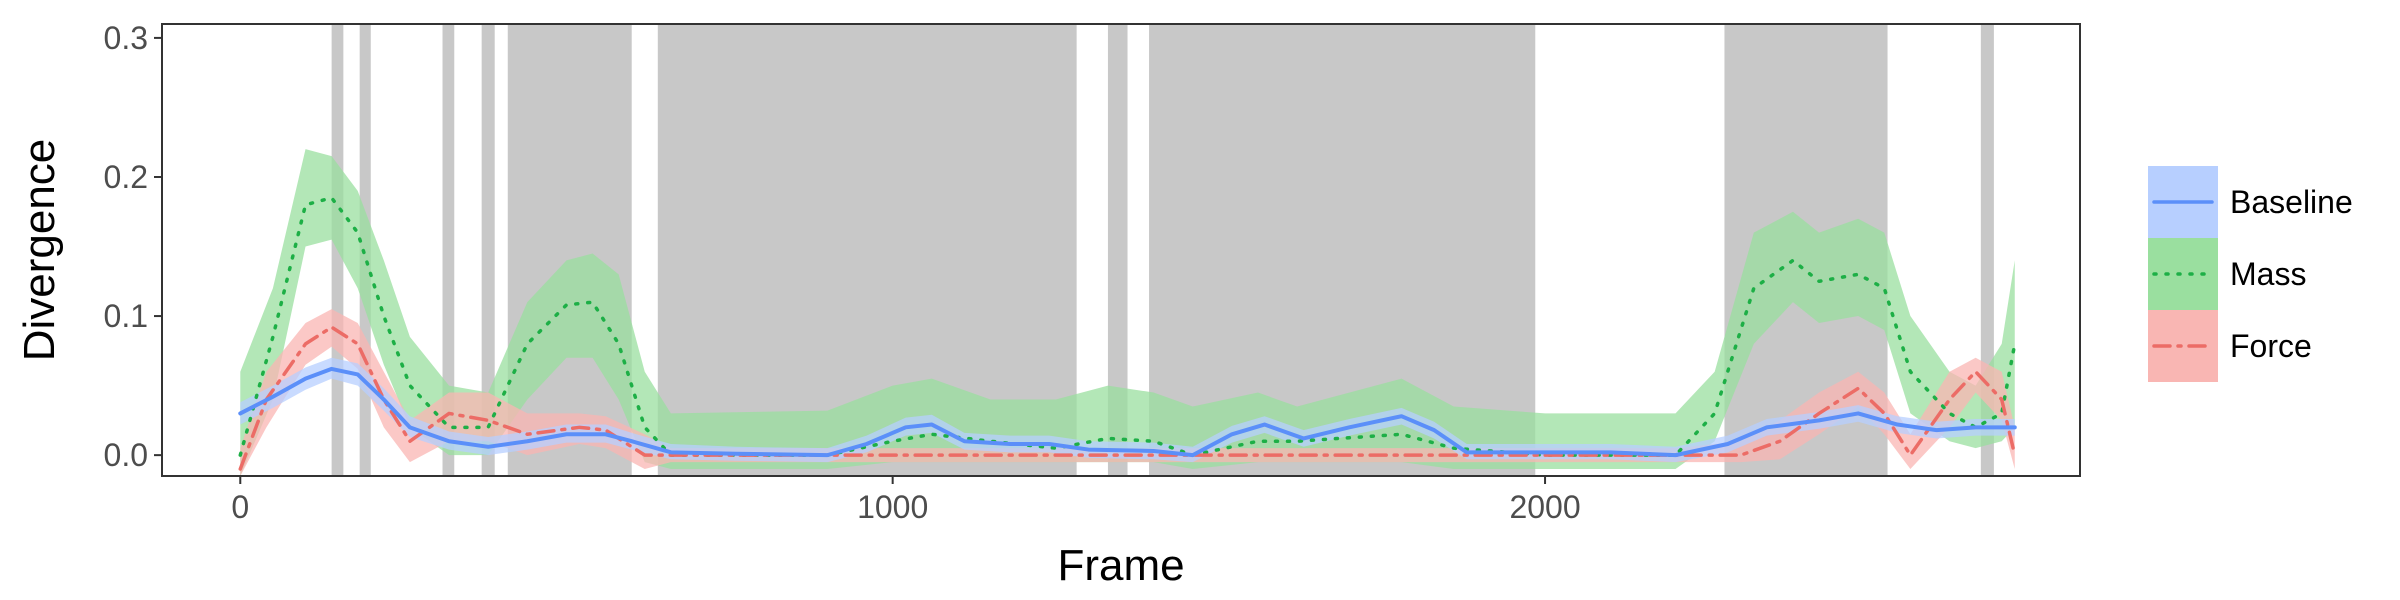 Image resolution: width=2400 pixels, height=600 pixels. What do you see at coordinates (133, 246) in the screenshot?
I see `y-axis: 0.0 0.1 0.2 0.3` at bounding box center [133, 246].